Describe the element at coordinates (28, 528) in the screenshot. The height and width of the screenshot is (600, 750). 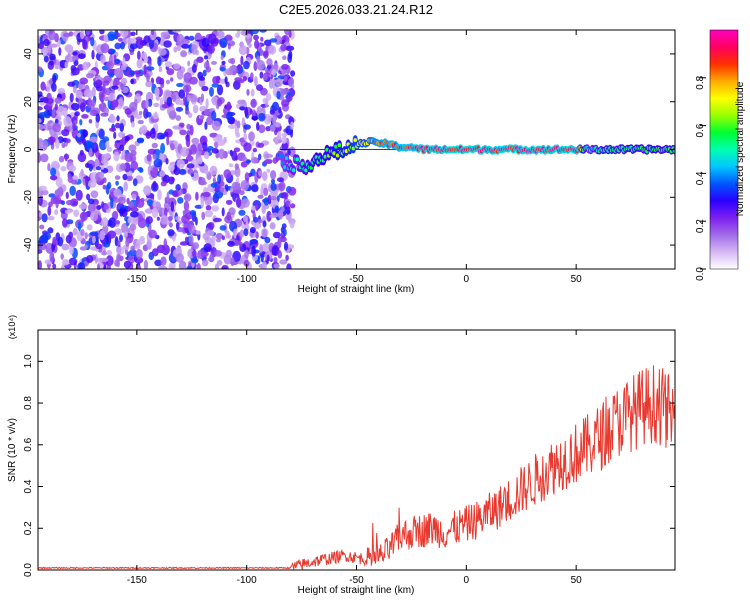
I see `y-tick-label: 0.2` at that location.